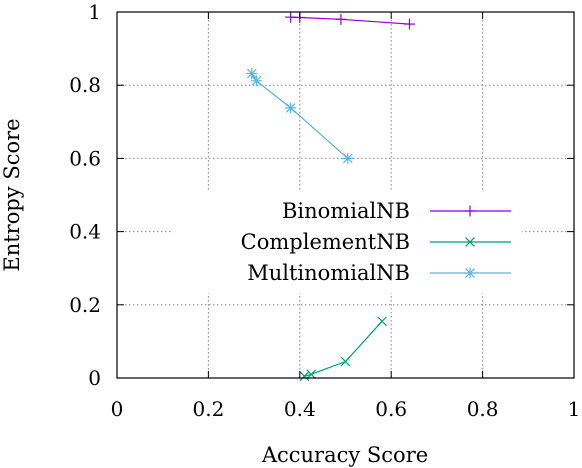  Describe the element at coordinates (85, 85) in the screenshot. I see `y-tick-label: 0.8` at that location.